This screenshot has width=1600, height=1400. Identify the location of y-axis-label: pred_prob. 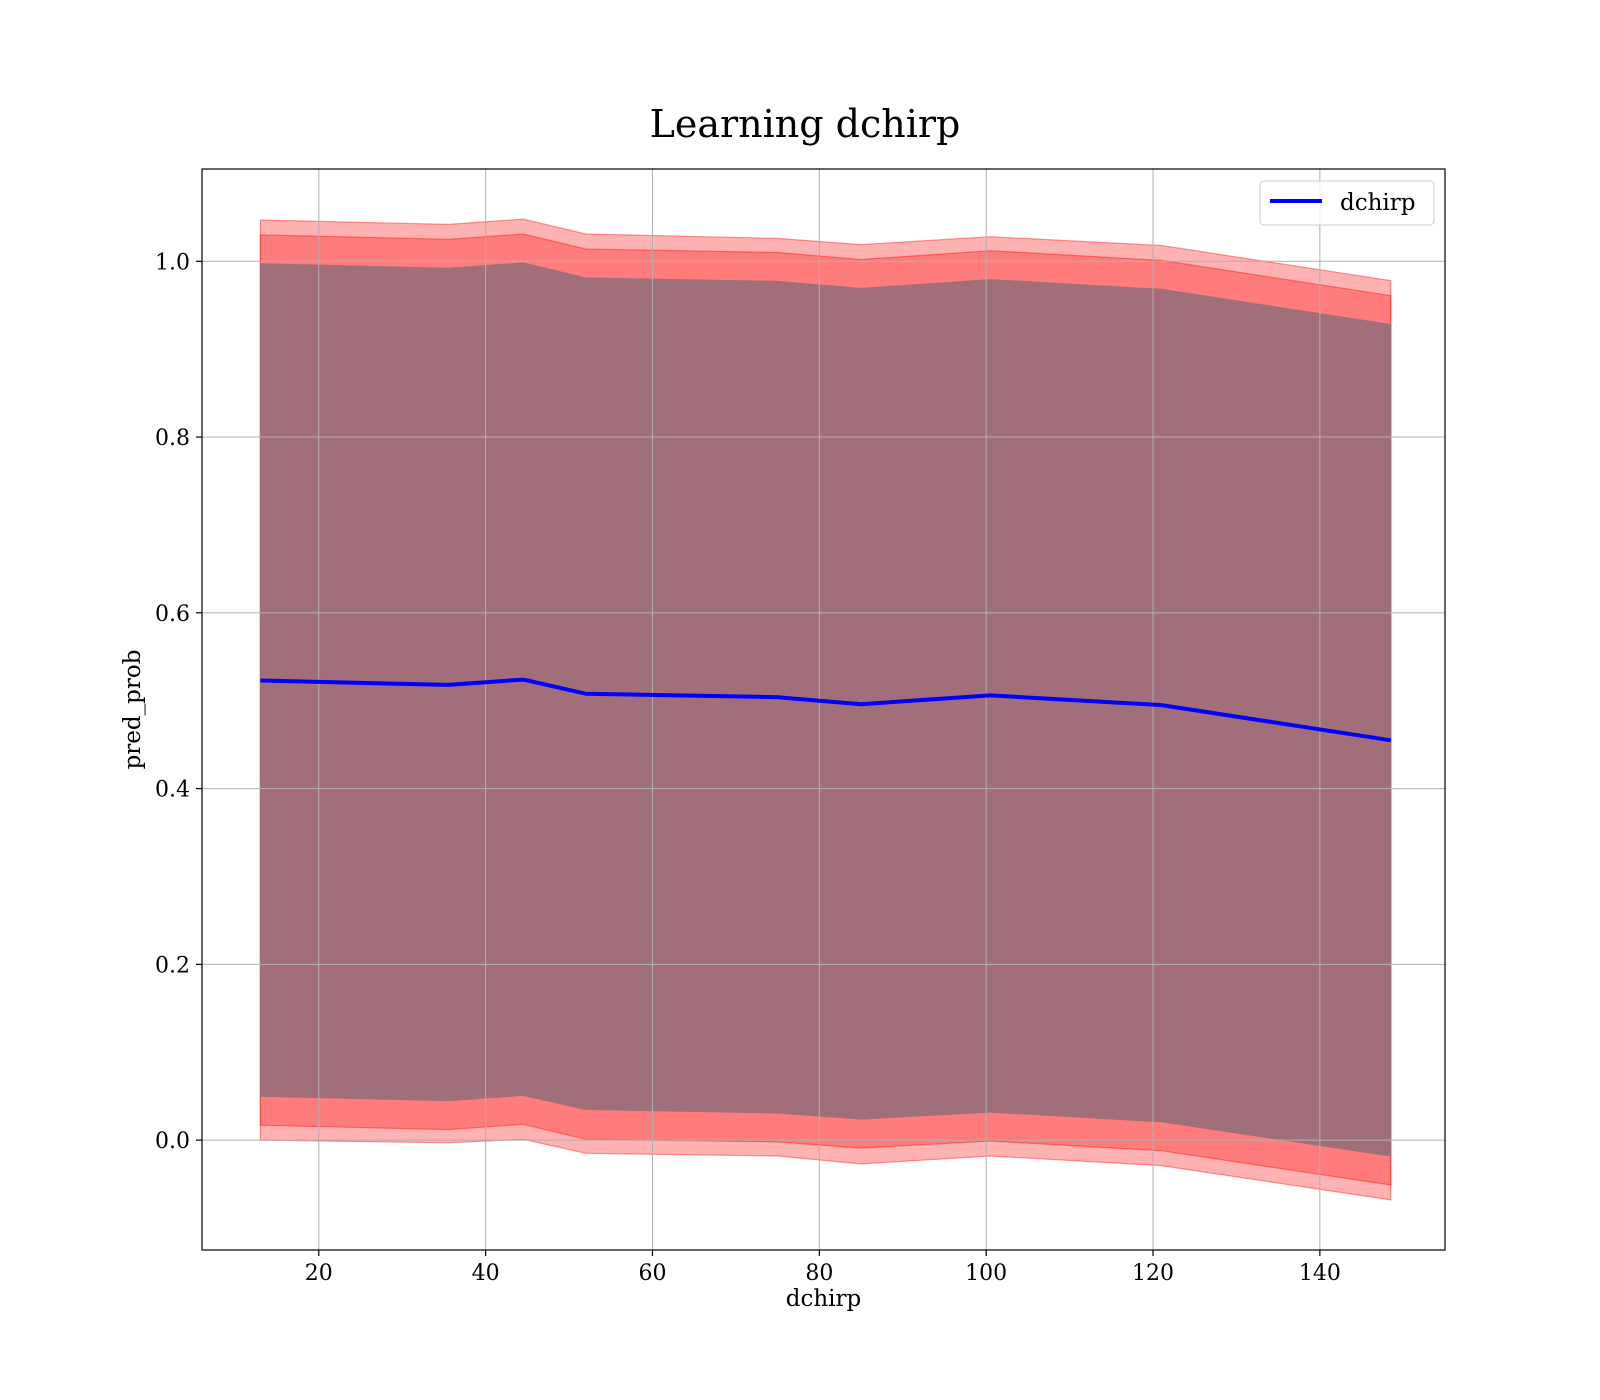
(133, 710).